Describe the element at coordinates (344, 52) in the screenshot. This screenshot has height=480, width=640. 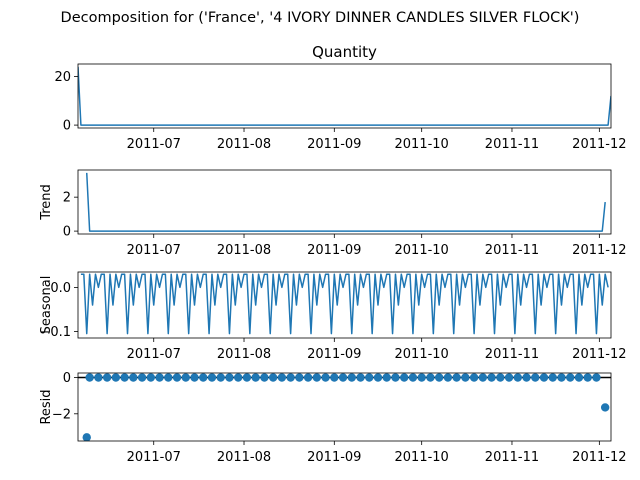
I see `panel-title: Quantity` at that location.